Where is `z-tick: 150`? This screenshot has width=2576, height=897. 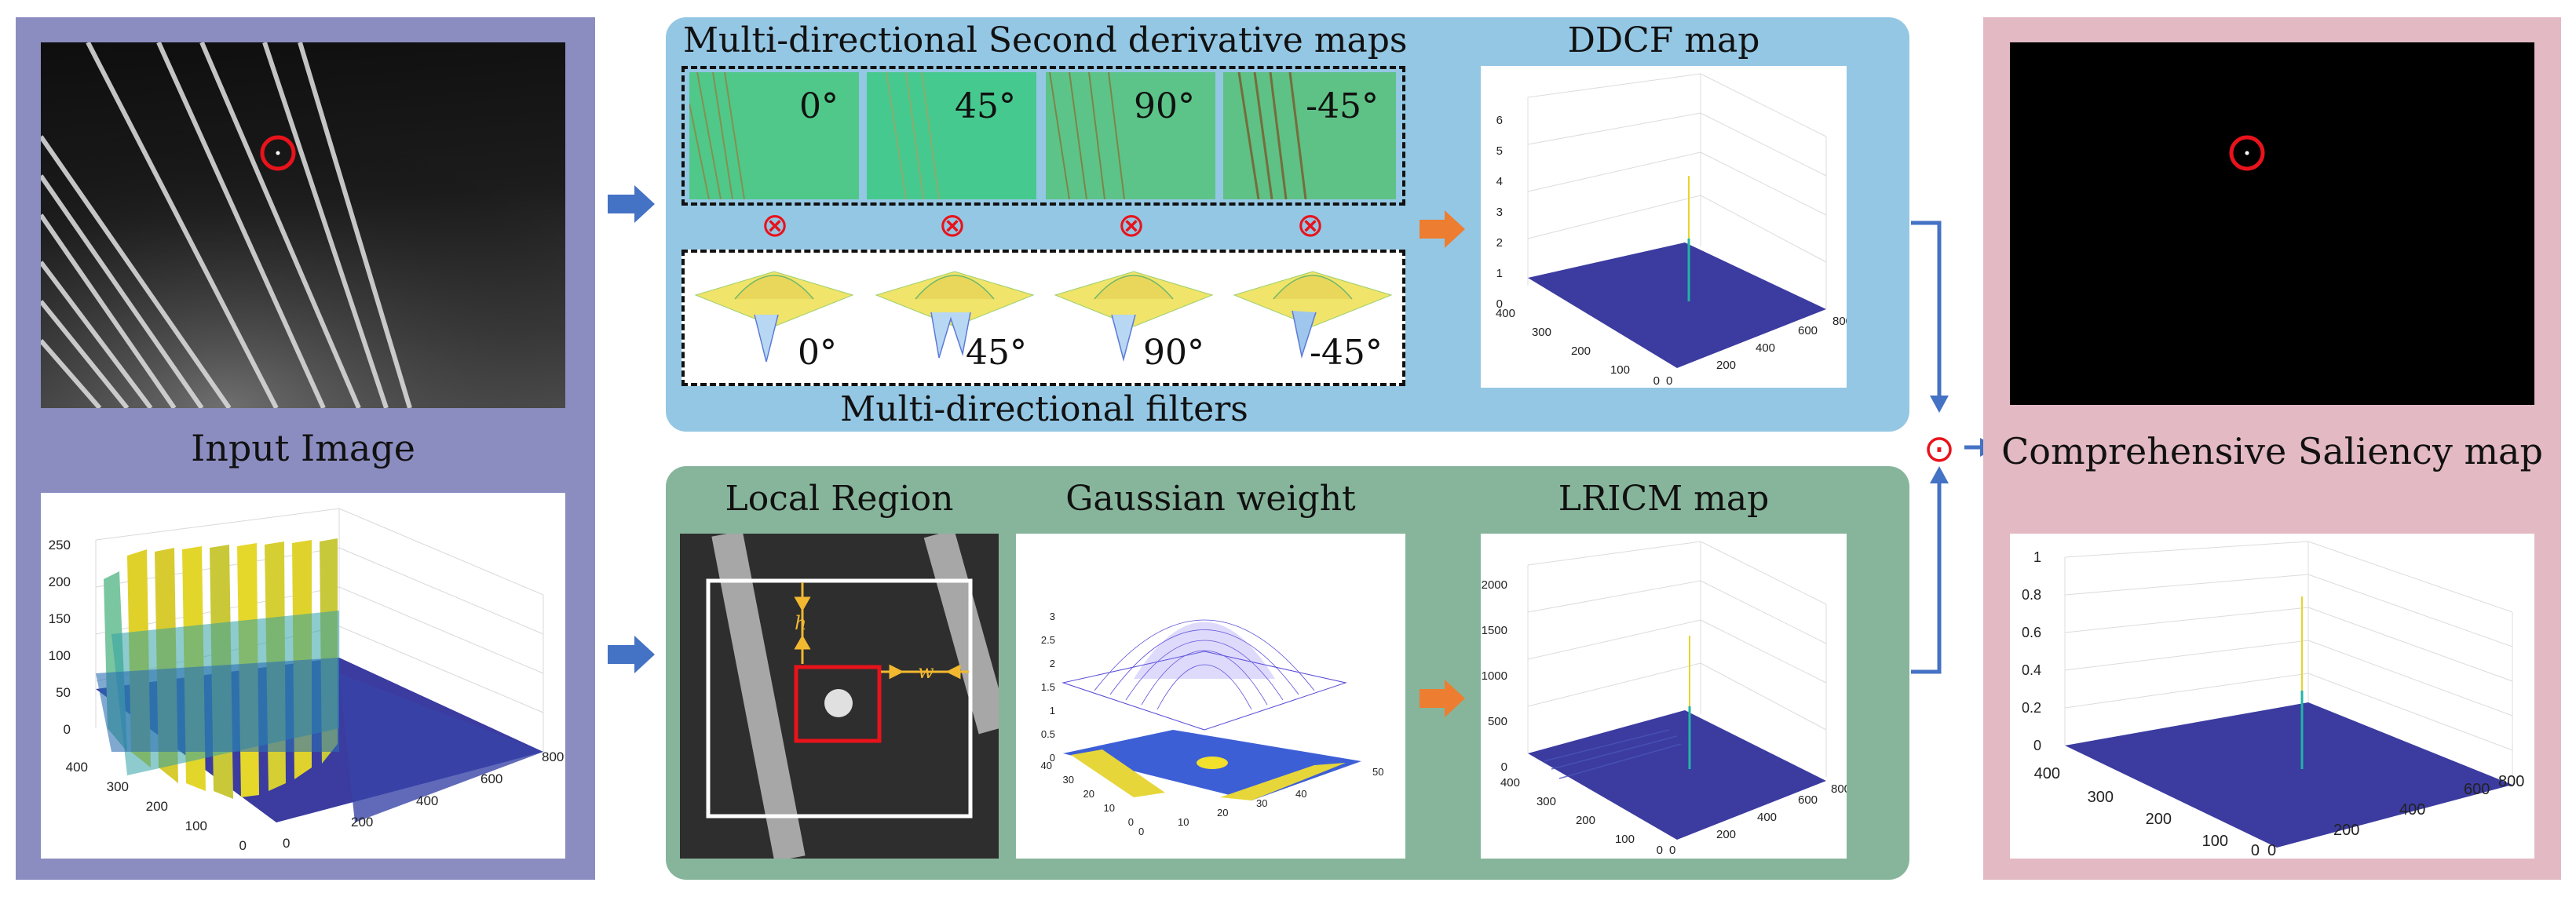
z-tick: 150 is located at coordinates (60, 618).